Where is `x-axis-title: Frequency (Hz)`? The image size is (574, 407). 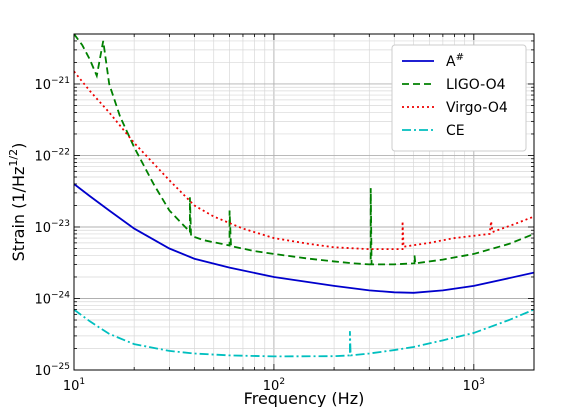 x-axis-title: Frequency (Hz) is located at coordinates (304, 398).